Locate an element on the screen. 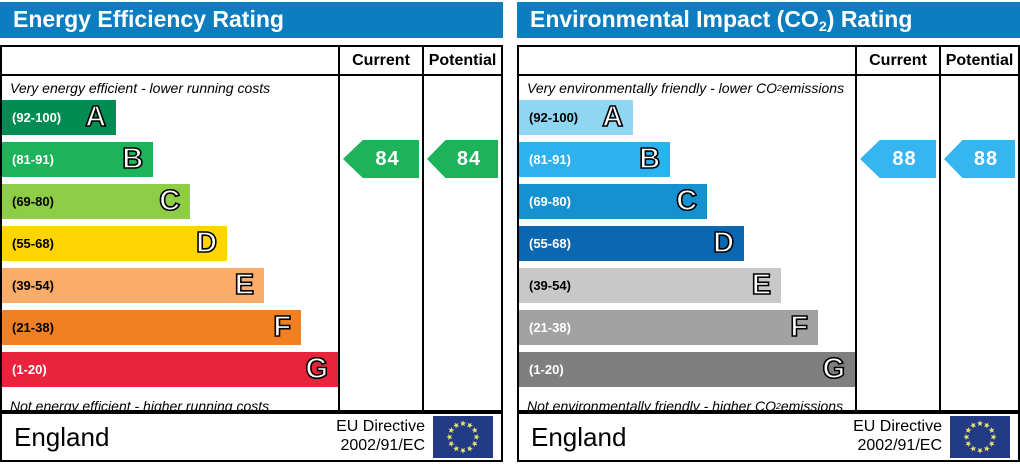 This screenshot has width=1020, height=464. co2-potential-rating-arrow: 88 is located at coordinates (979, 159).